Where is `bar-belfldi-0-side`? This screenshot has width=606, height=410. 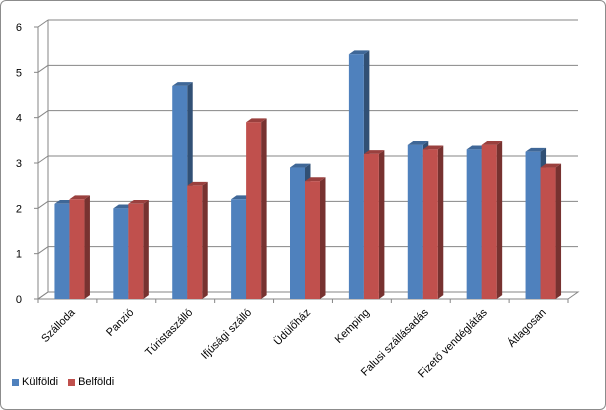 bar-belfldi-0-side is located at coordinates (87, 247).